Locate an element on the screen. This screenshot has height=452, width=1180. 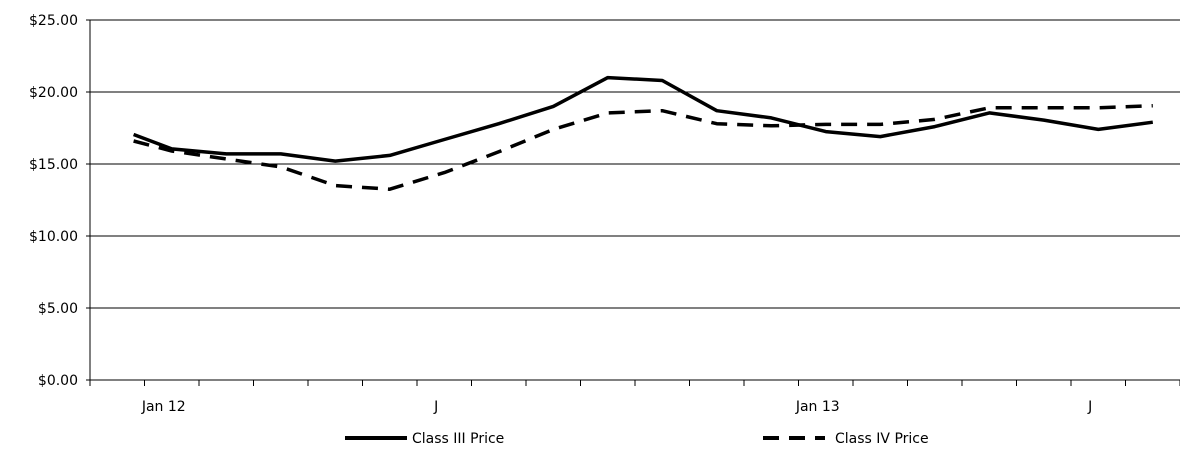
y-axis-ticks: $0.00 $5.00 $10.00 $15.00 $20.00 $25.00 is located at coordinates (59, 201).